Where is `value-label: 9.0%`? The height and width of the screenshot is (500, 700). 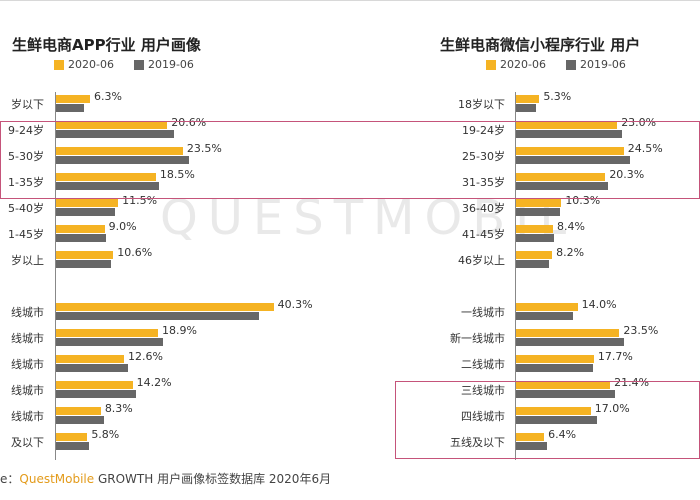 value-label: 9.0% is located at coordinates (122, 226).